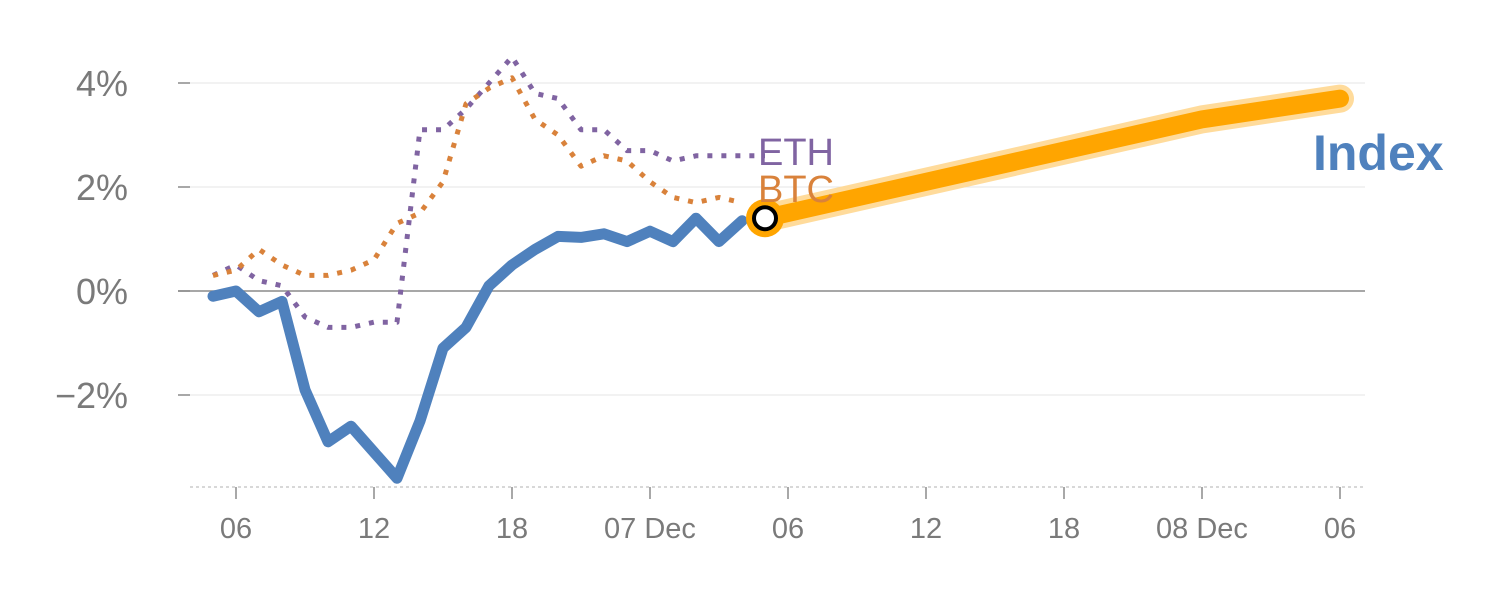 This screenshot has width=1500, height=600. What do you see at coordinates (102, 83) in the screenshot?
I see `y-tick-label: 4%` at bounding box center [102, 83].